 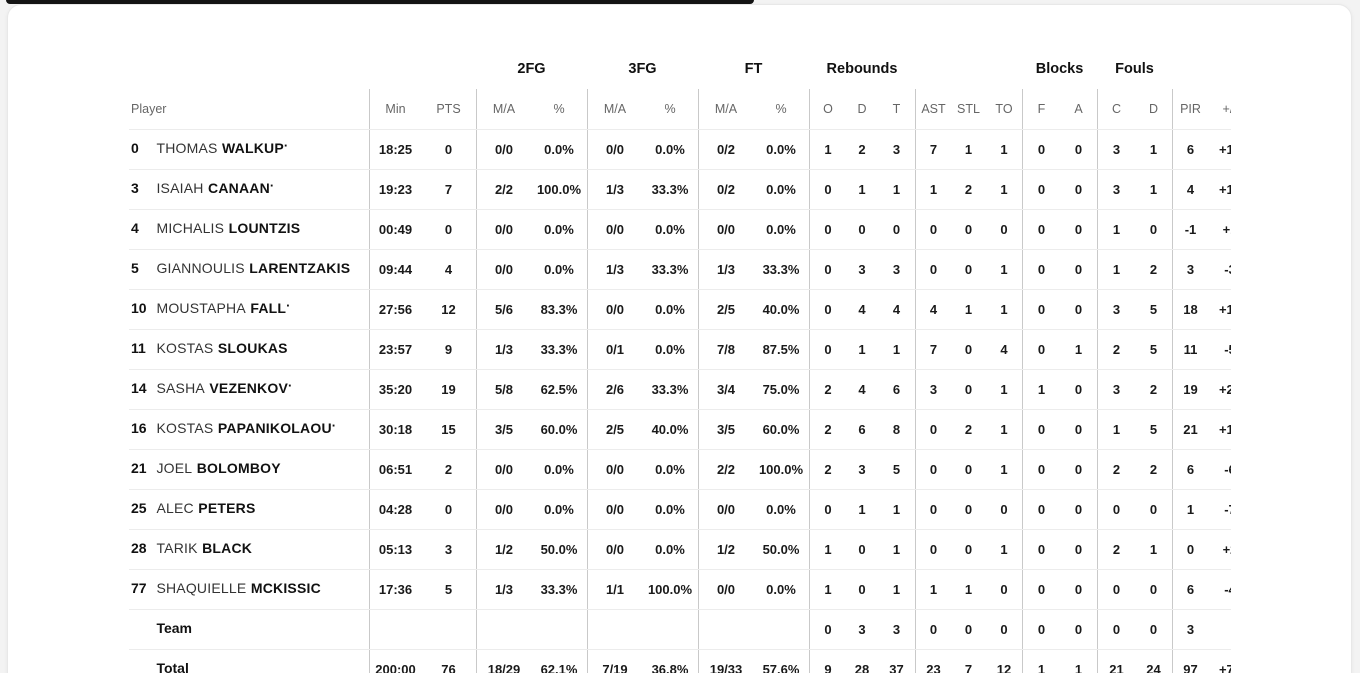 I want to click on cell-ast: 0, so click(x=933, y=229).